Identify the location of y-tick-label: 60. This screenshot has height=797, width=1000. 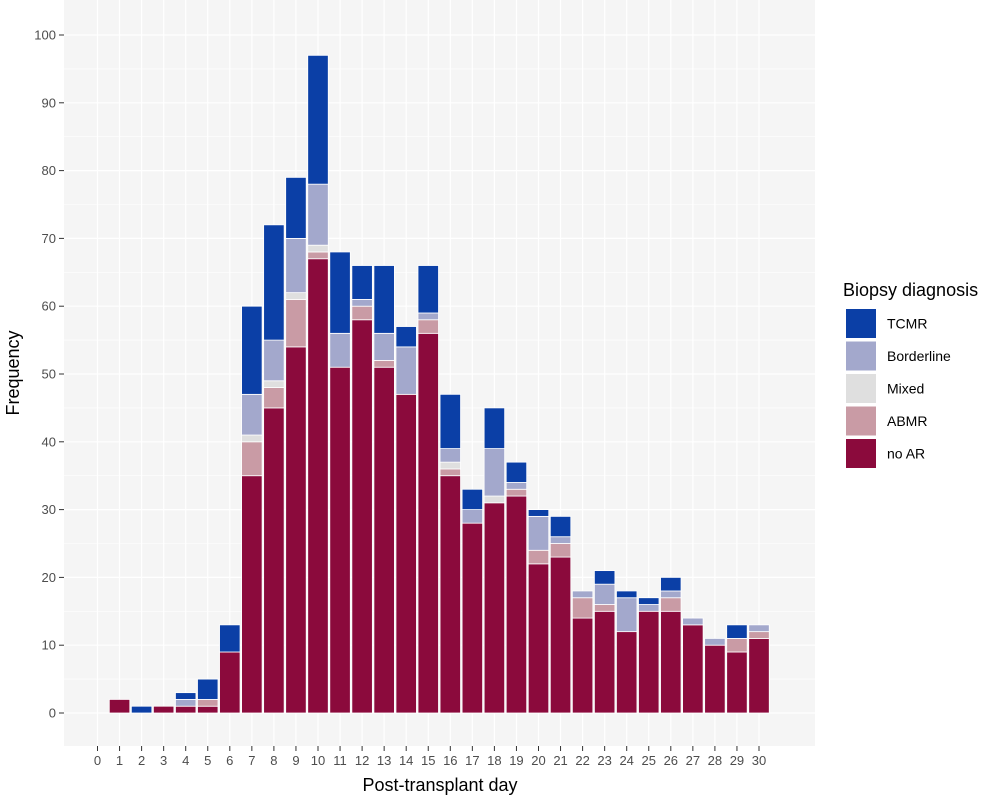
(49, 306).